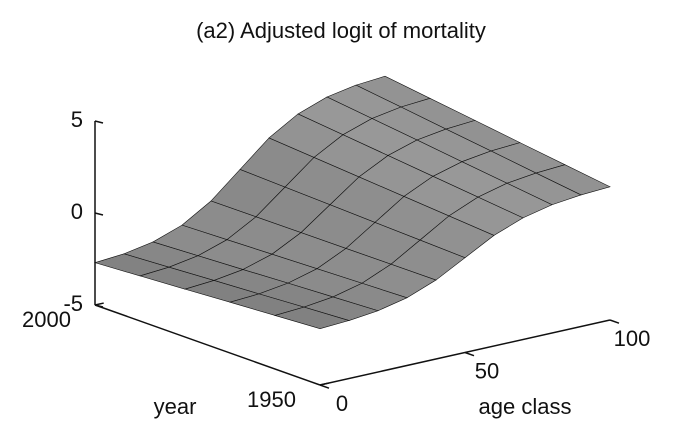 The height and width of the screenshot is (425, 682). What do you see at coordinates (632, 338) in the screenshot?
I see `x-tick-label: 100` at bounding box center [632, 338].